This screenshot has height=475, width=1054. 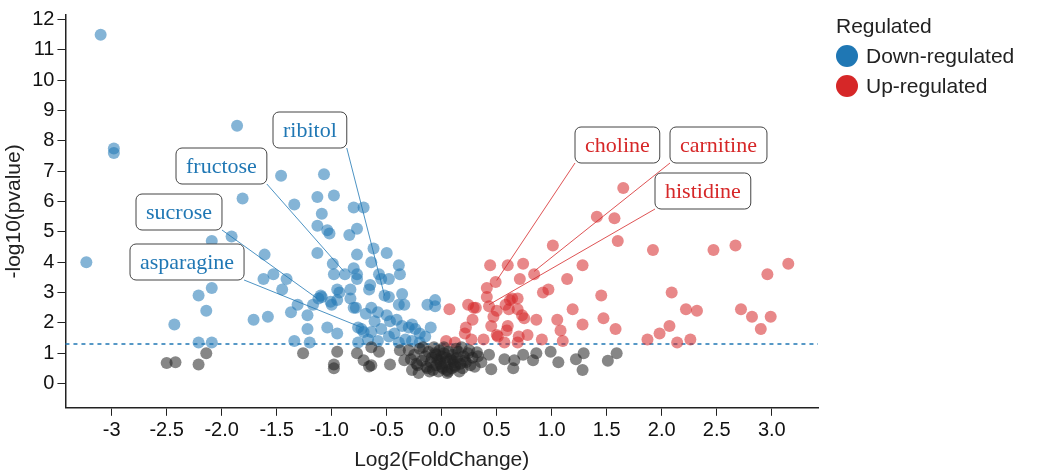 What do you see at coordinates (111, 429) in the screenshot?
I see `x-tick-label: -3` at bounding box center [111, 429].